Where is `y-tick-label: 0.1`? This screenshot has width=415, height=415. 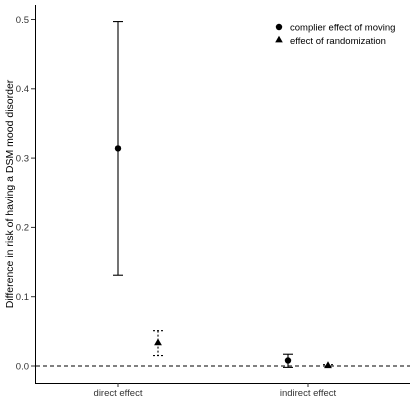
y-tick-label: 0.1 is located at coordinates (22, 297).